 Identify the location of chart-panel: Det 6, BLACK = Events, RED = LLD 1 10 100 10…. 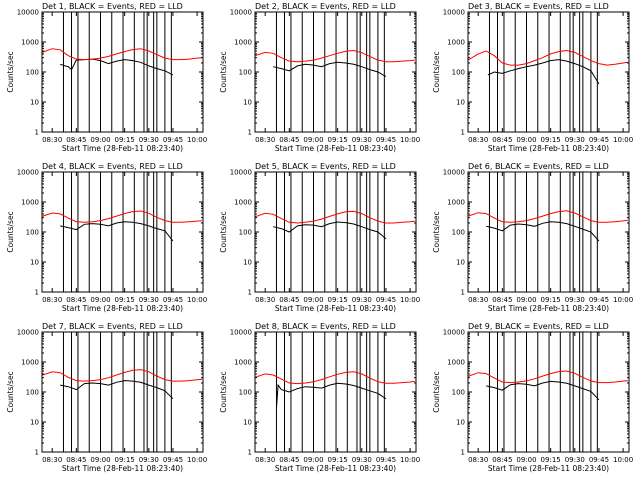
(532, 237).